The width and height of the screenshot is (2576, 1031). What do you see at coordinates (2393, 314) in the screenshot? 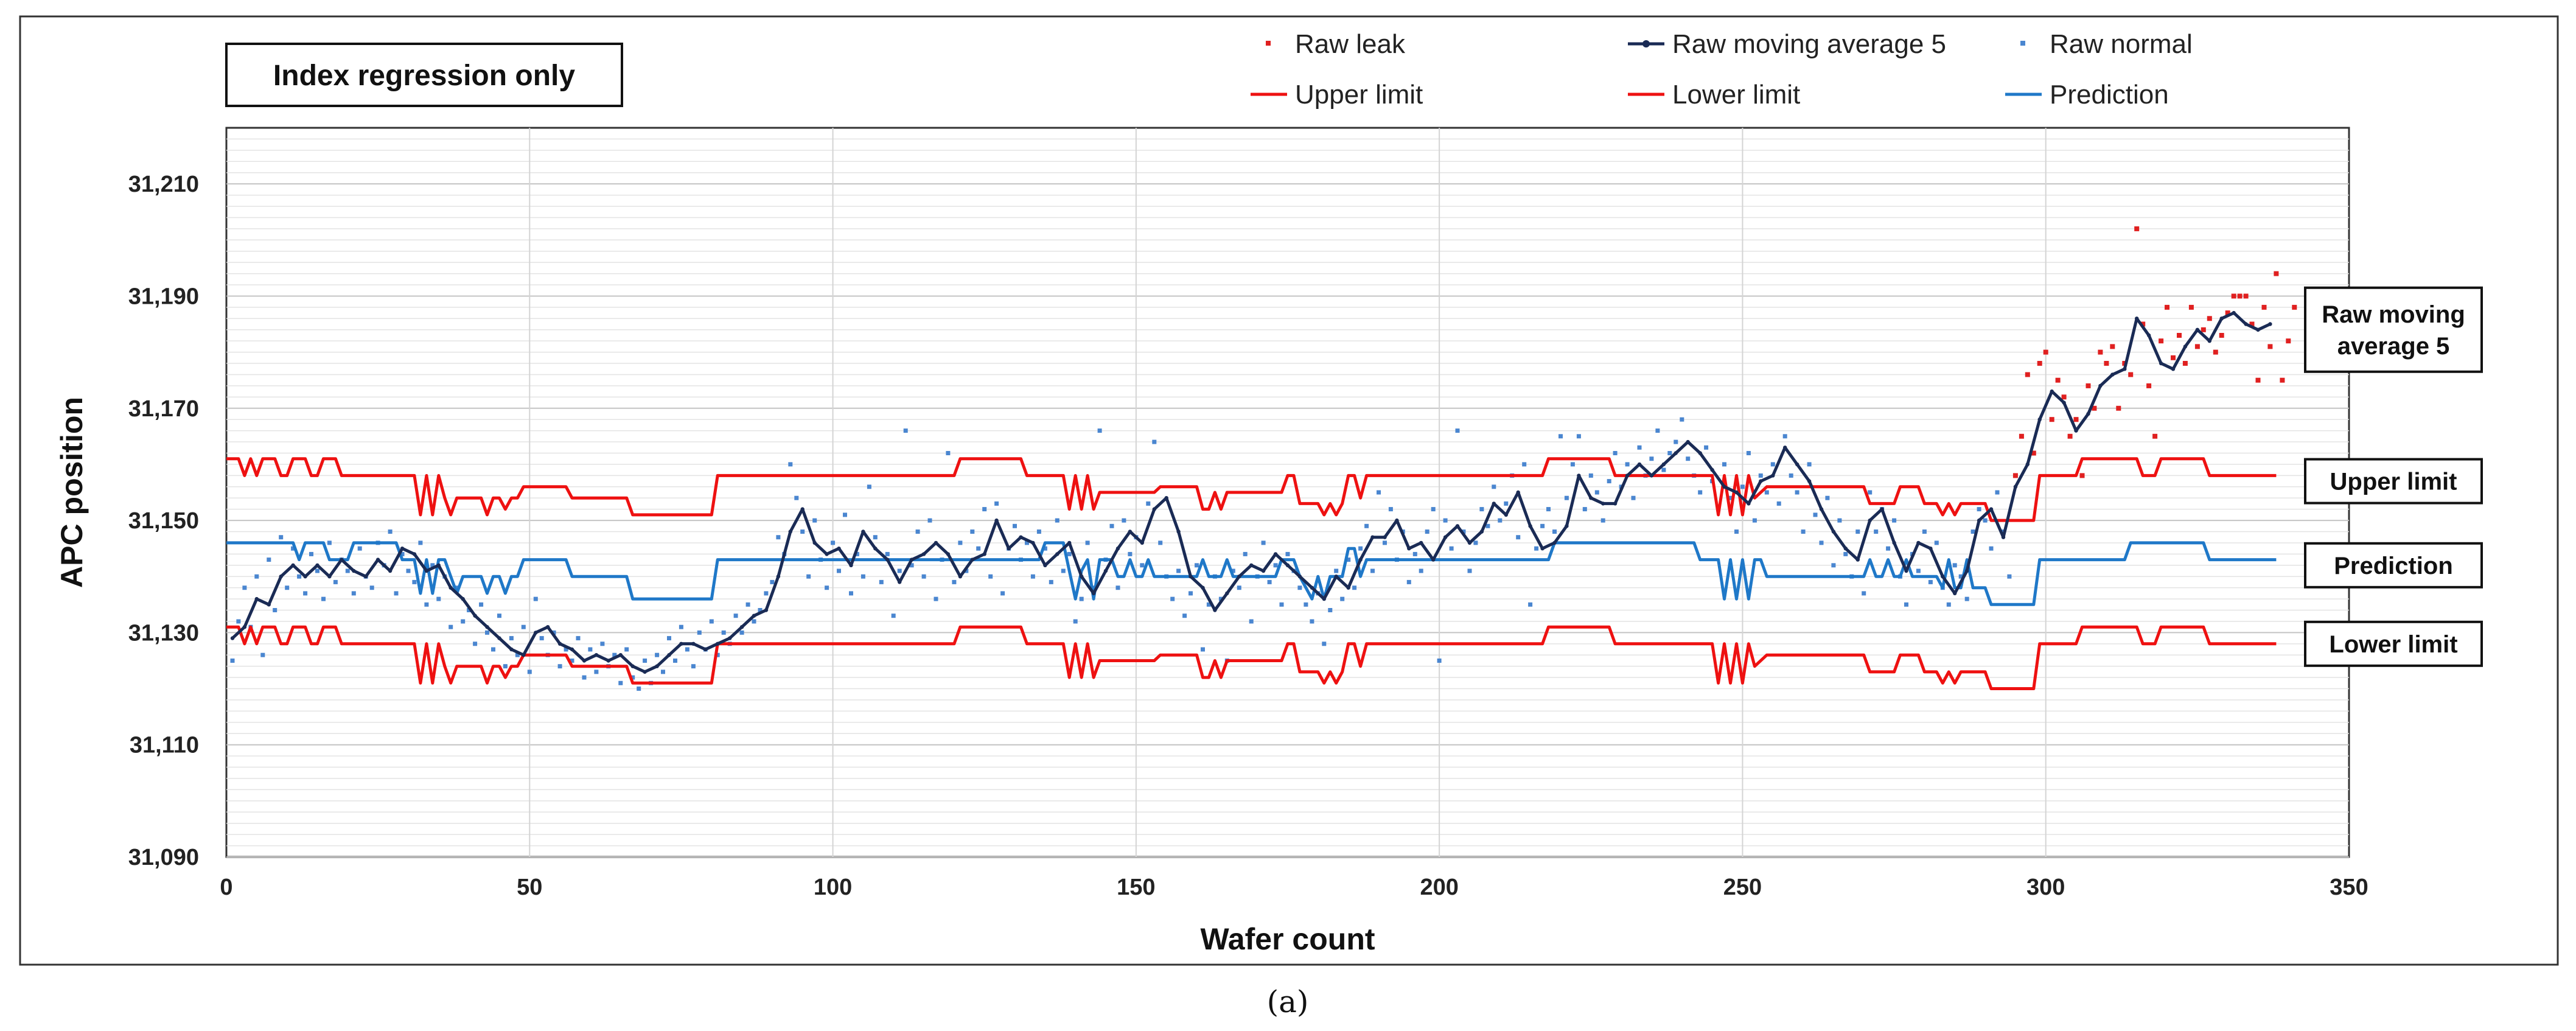
I see `annotation-label: Raw moving` at bounding box center [2393, 314].